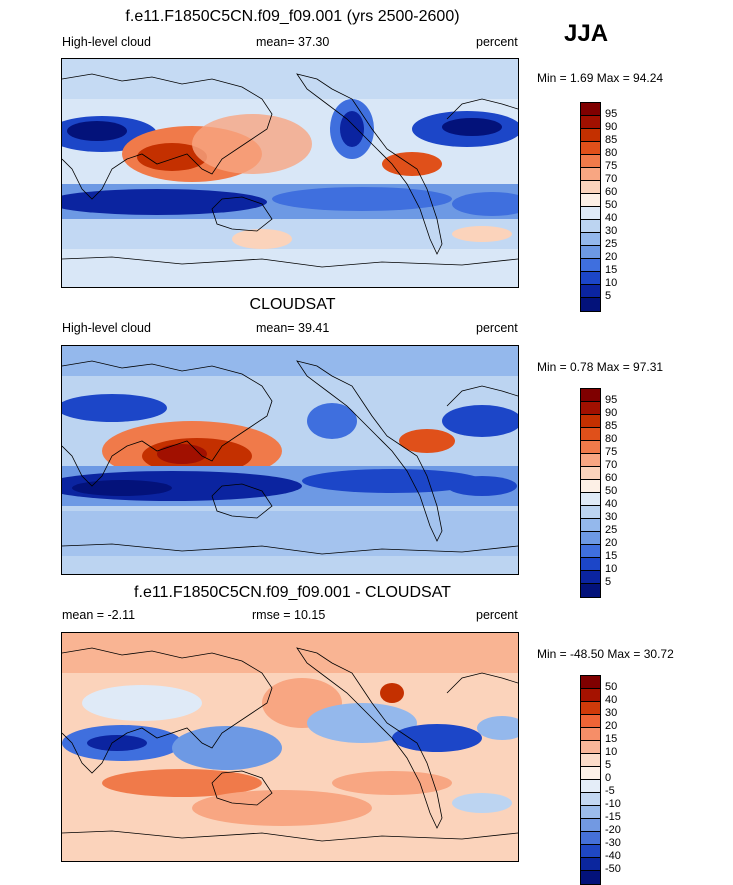 The width and height of the screenshot is (733, 885). Describe the element at coordinates (611, 426) in the screenshot. I see `panel2-colorbar-tick: 85` at that location.